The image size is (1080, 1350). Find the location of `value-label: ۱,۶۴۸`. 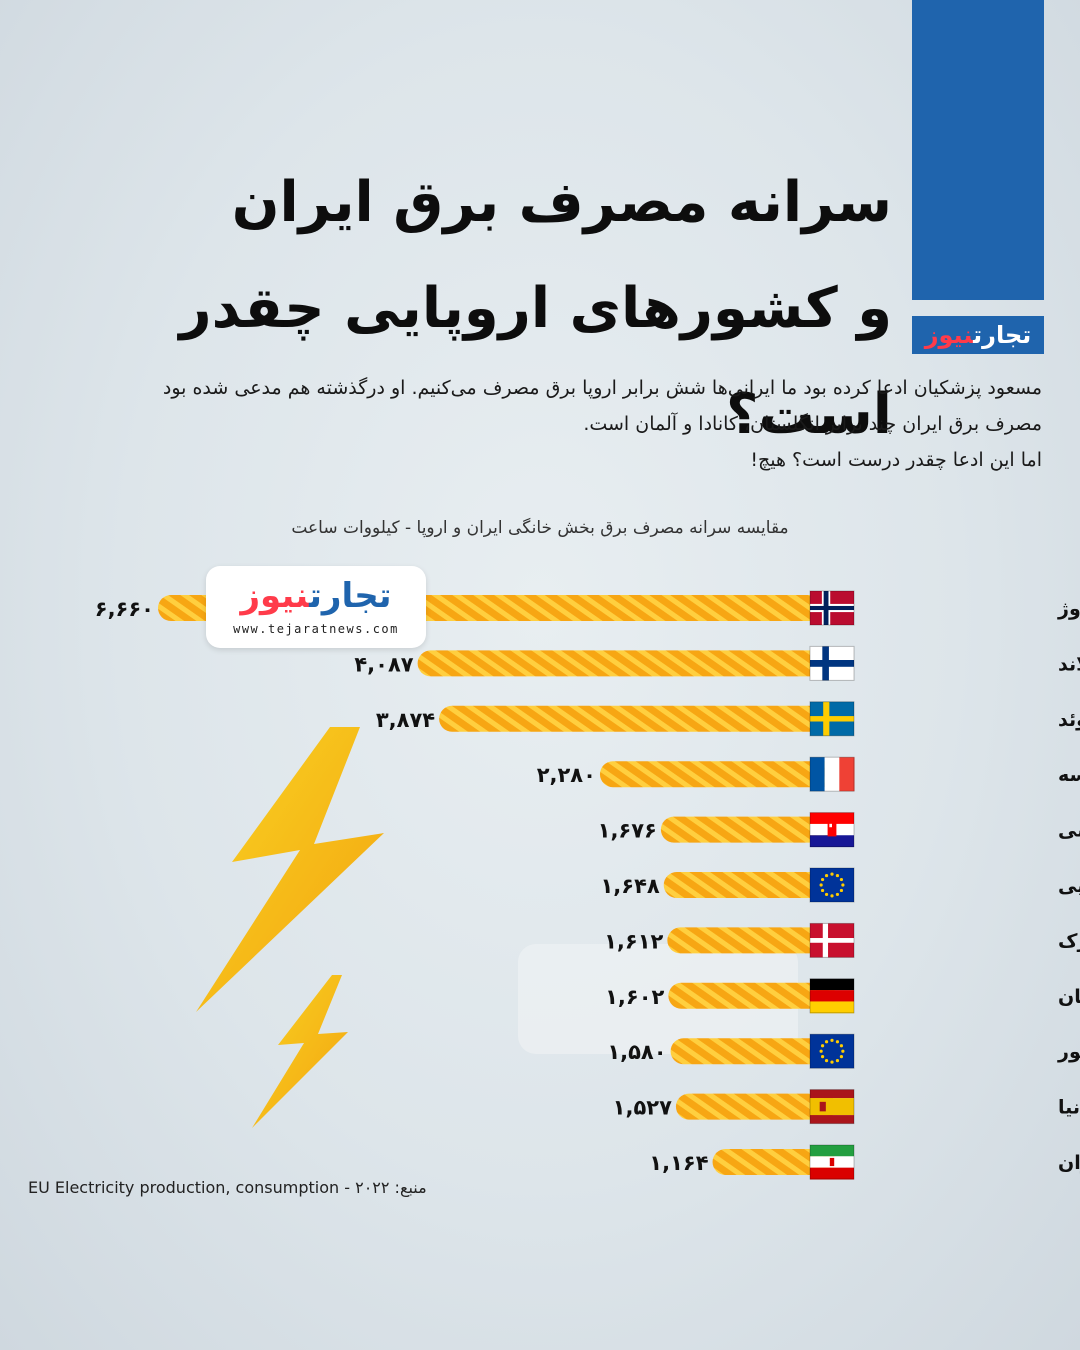

value-label: ۱,۶۴۸ is located at coordinates (629, 886).